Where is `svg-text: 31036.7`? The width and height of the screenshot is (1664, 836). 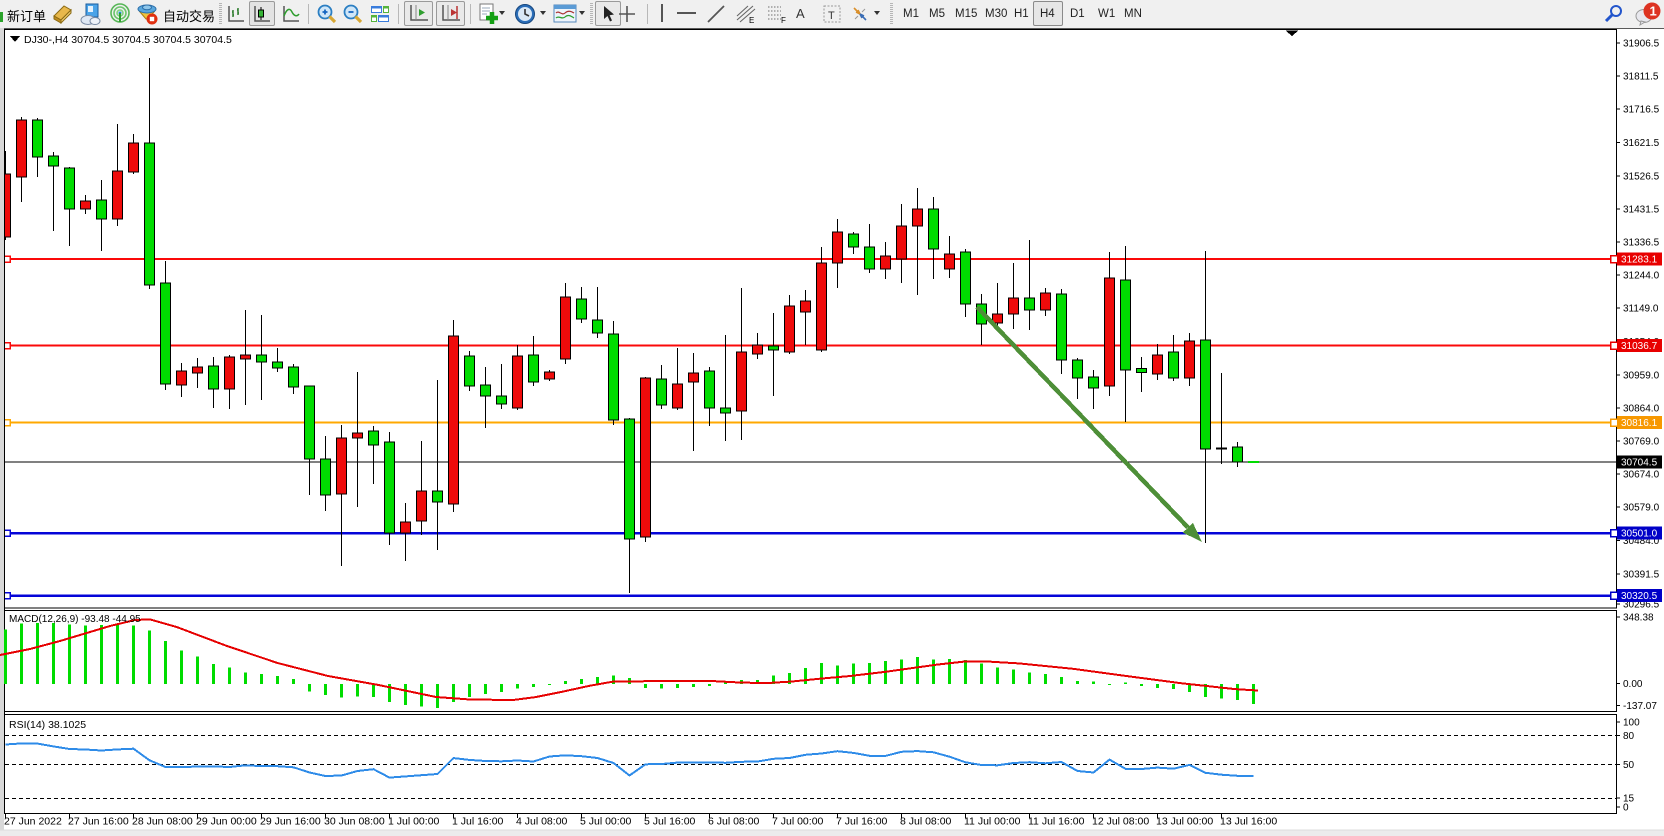
svg-text: 31036.7 is located at coordinates (1639, 346).